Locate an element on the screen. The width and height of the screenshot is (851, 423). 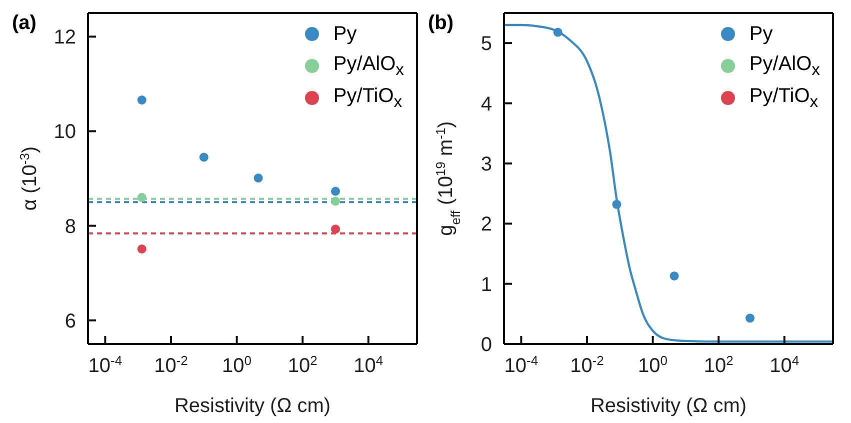
y-tick-label: 8 is located at coordinates (70, 227).